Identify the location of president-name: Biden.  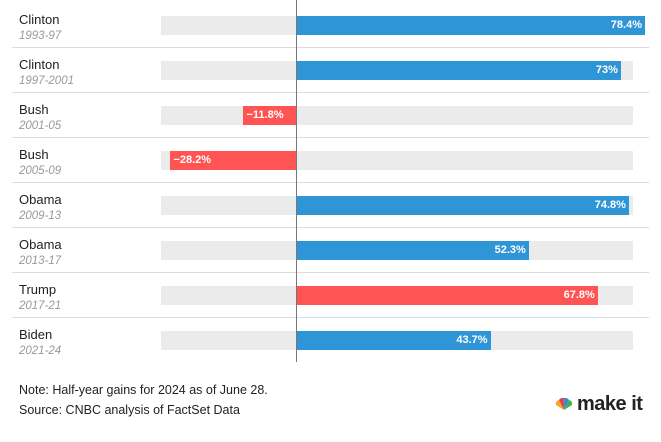
(36, 334).